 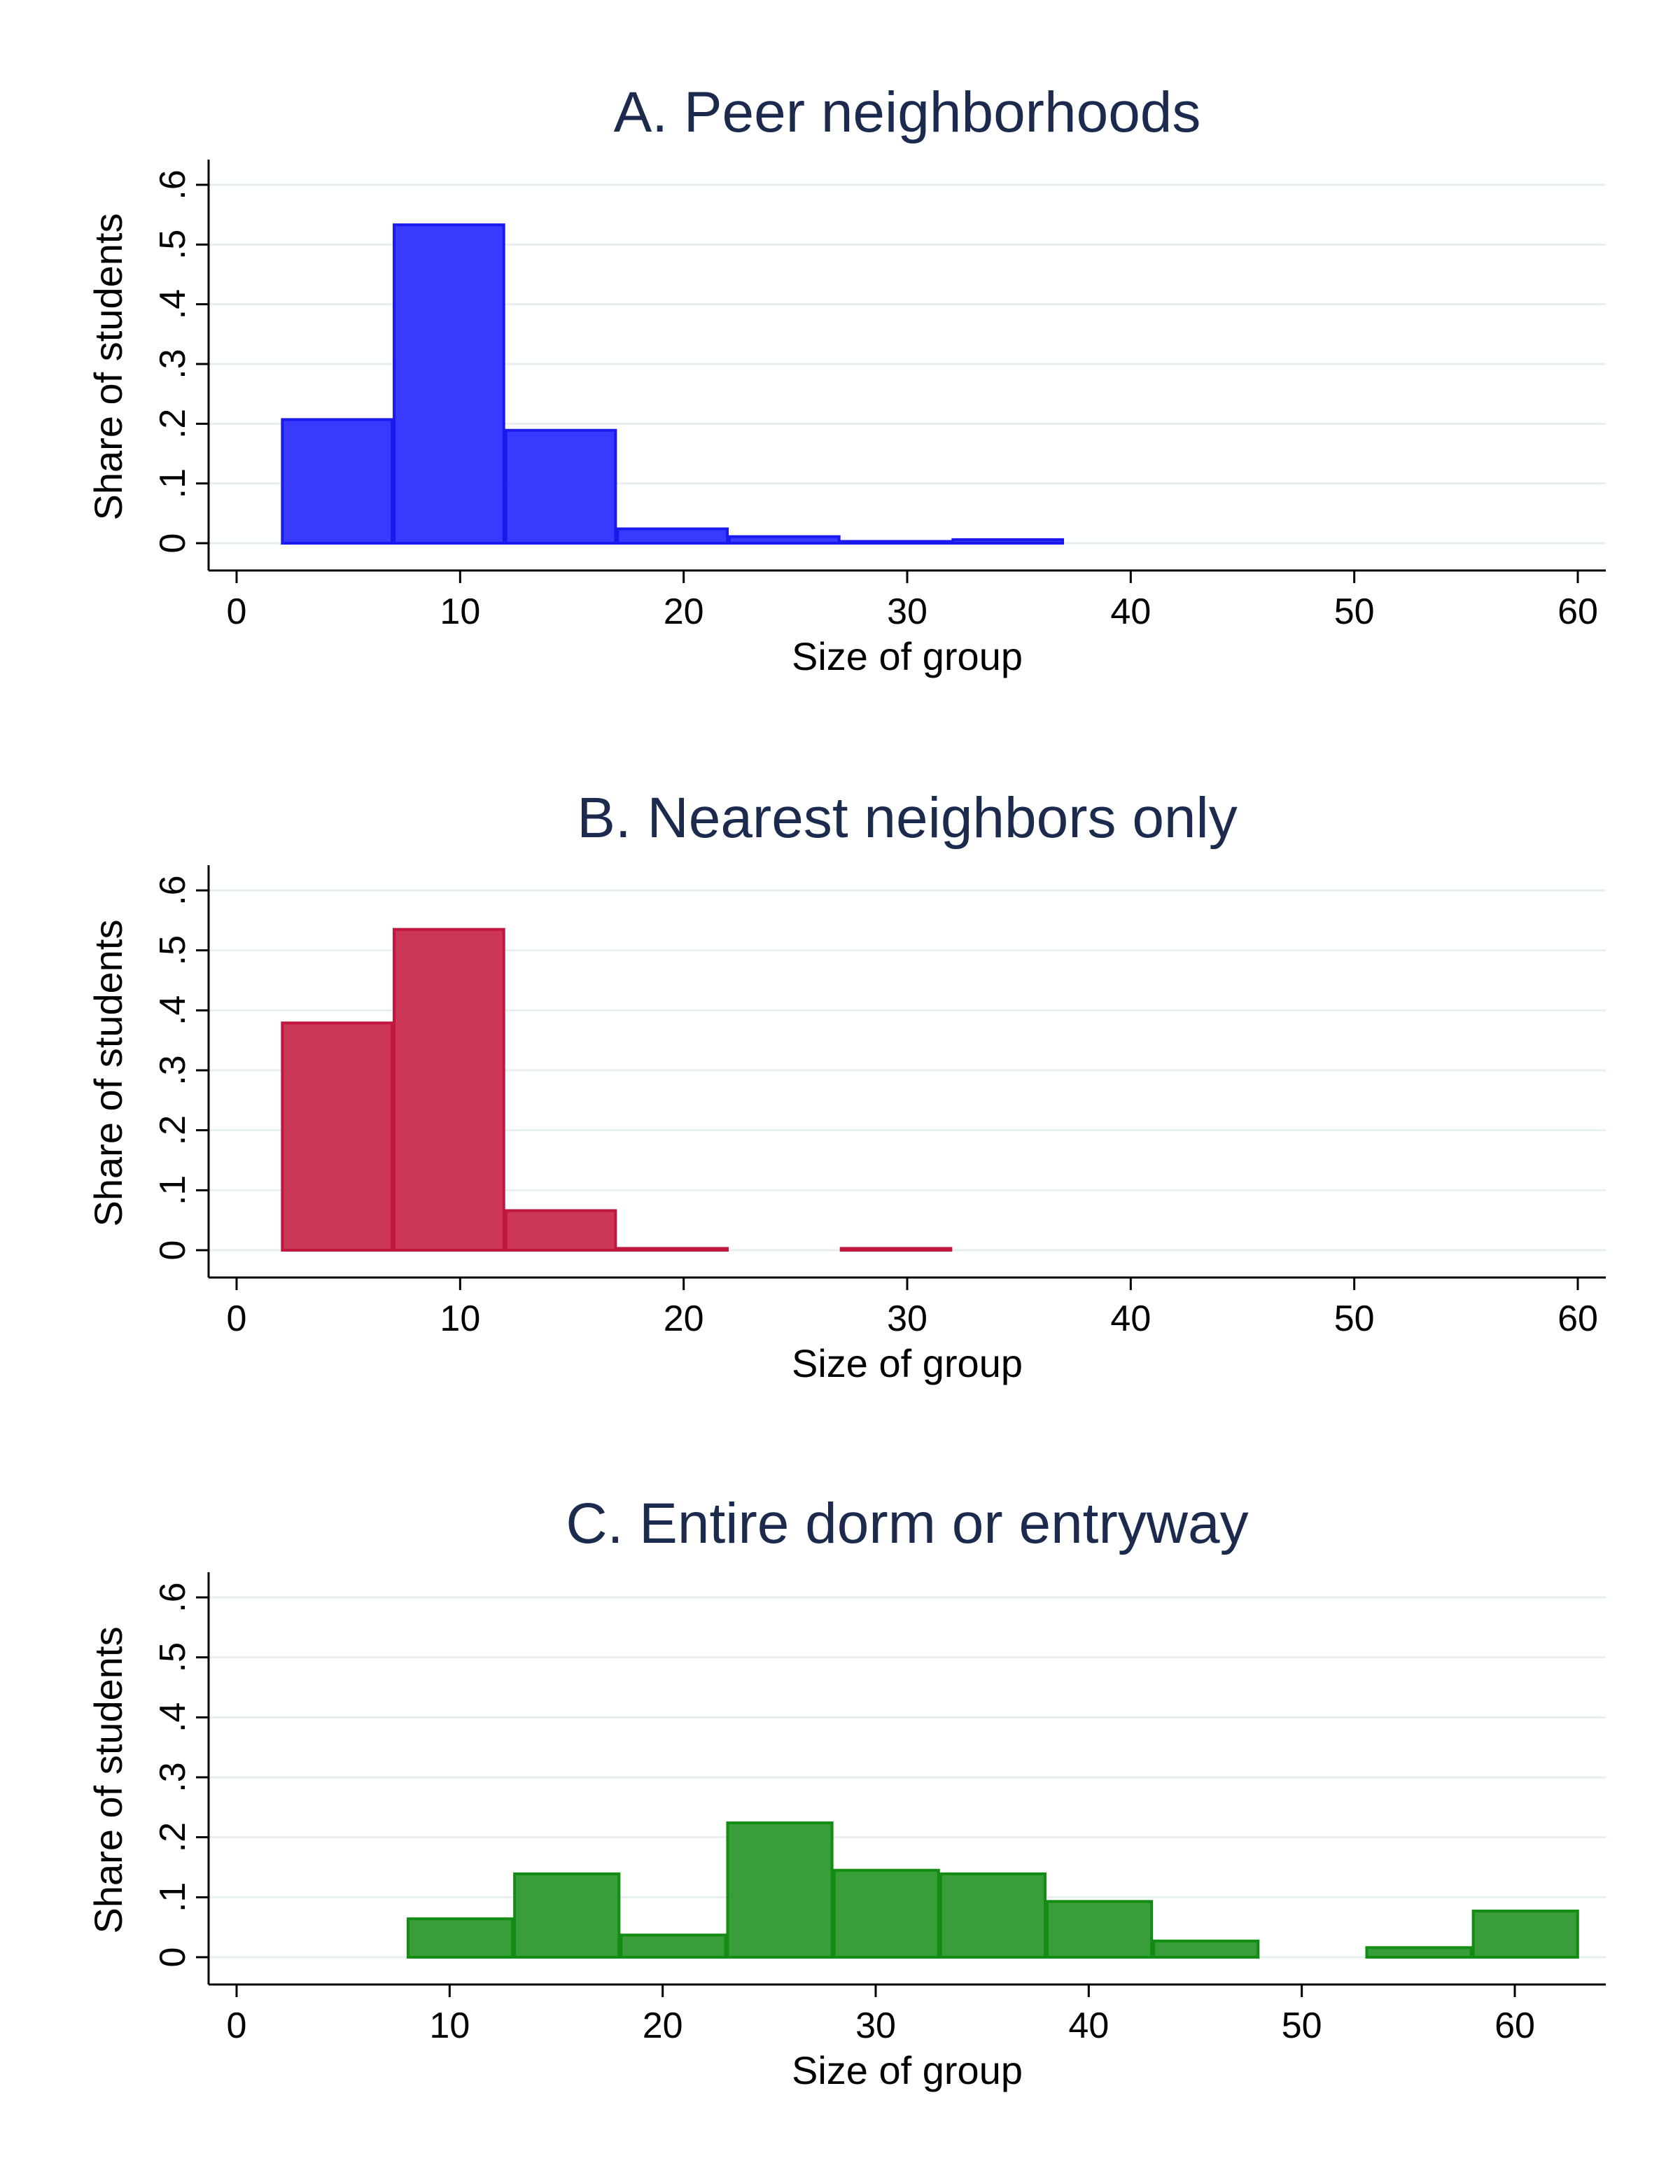 I want to click on panel-title: A. Peer neighborhoods, so click(x=907, y=112).